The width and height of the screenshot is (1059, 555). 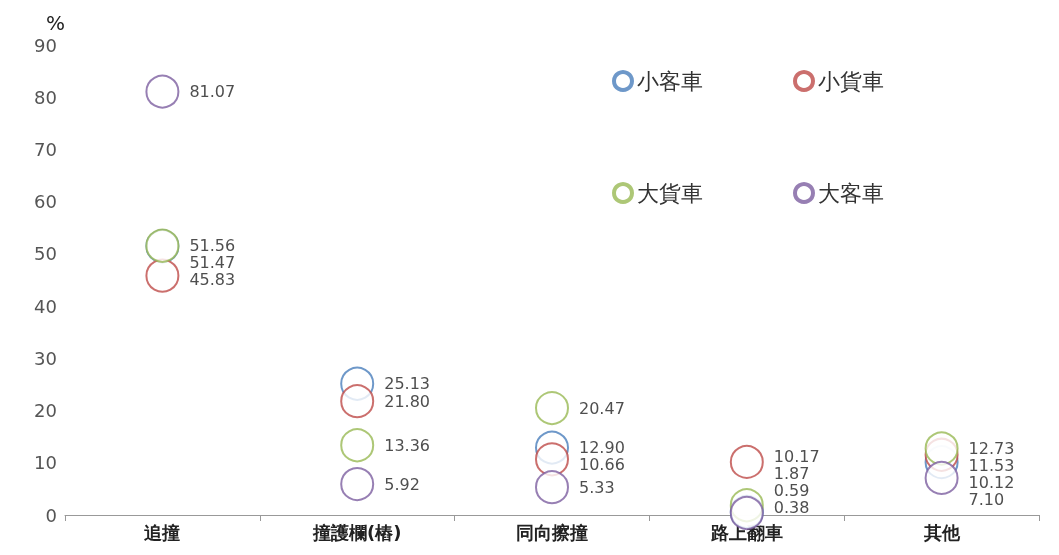 What do you see at coordinates (212, 263) in the screenshot?
I see `data-label: 51.47` at bounding box center [212, 263].